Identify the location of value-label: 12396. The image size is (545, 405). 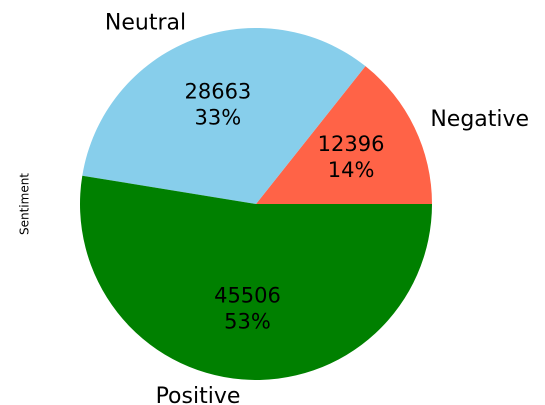
(351, 144).